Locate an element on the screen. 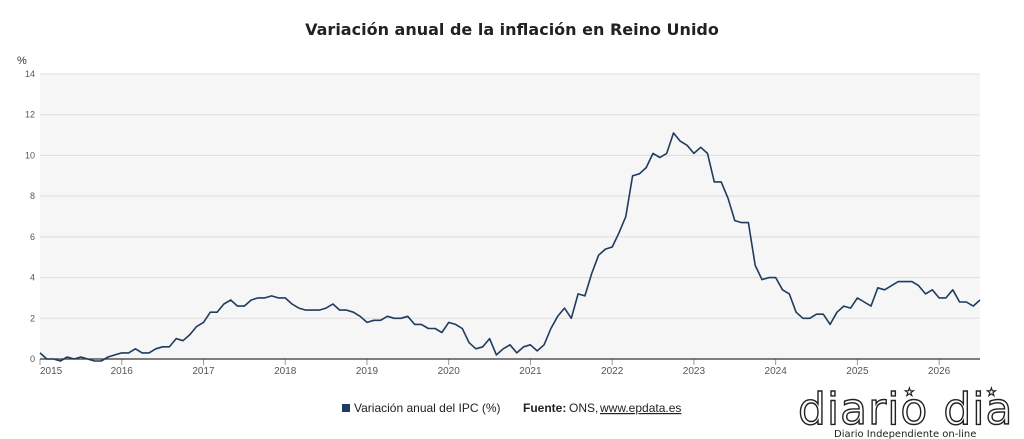  x-tick-label: 2016 is located at coordinates (122, 371).